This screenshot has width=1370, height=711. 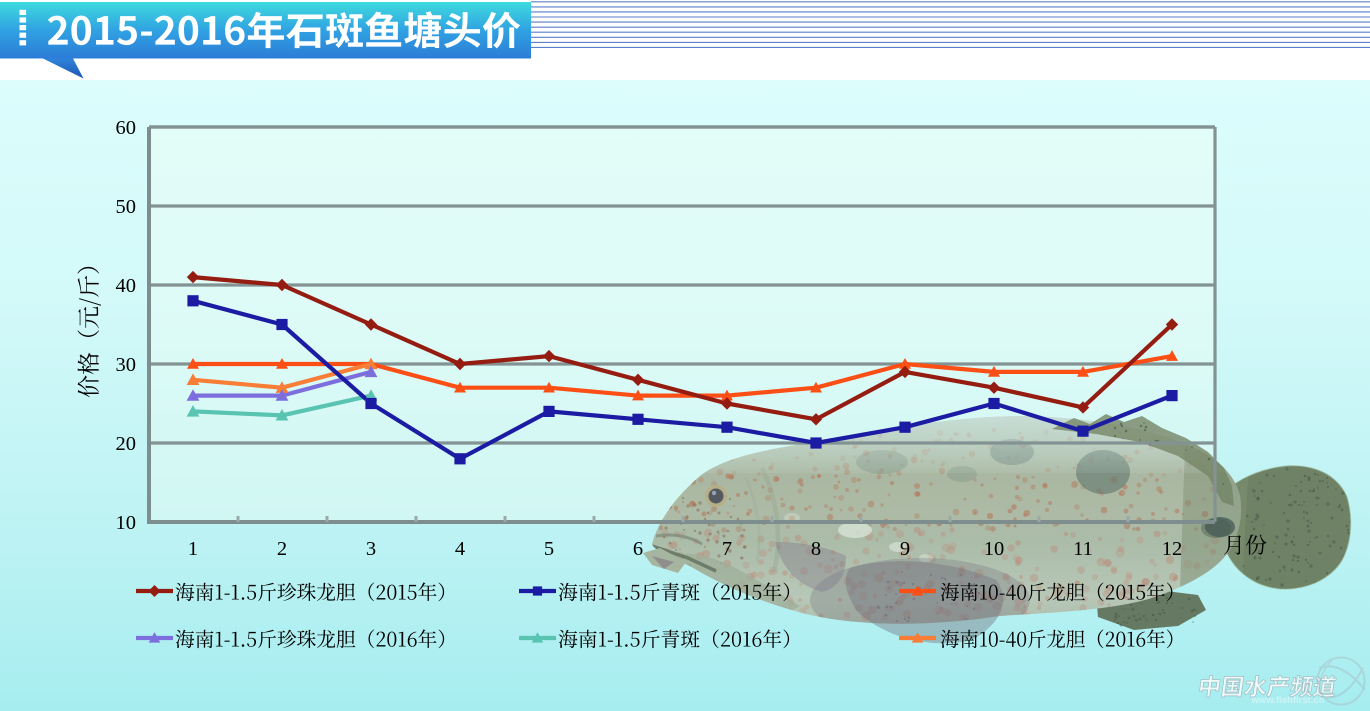 I want to click on svg-text: 60, so click(x=126, y=128).